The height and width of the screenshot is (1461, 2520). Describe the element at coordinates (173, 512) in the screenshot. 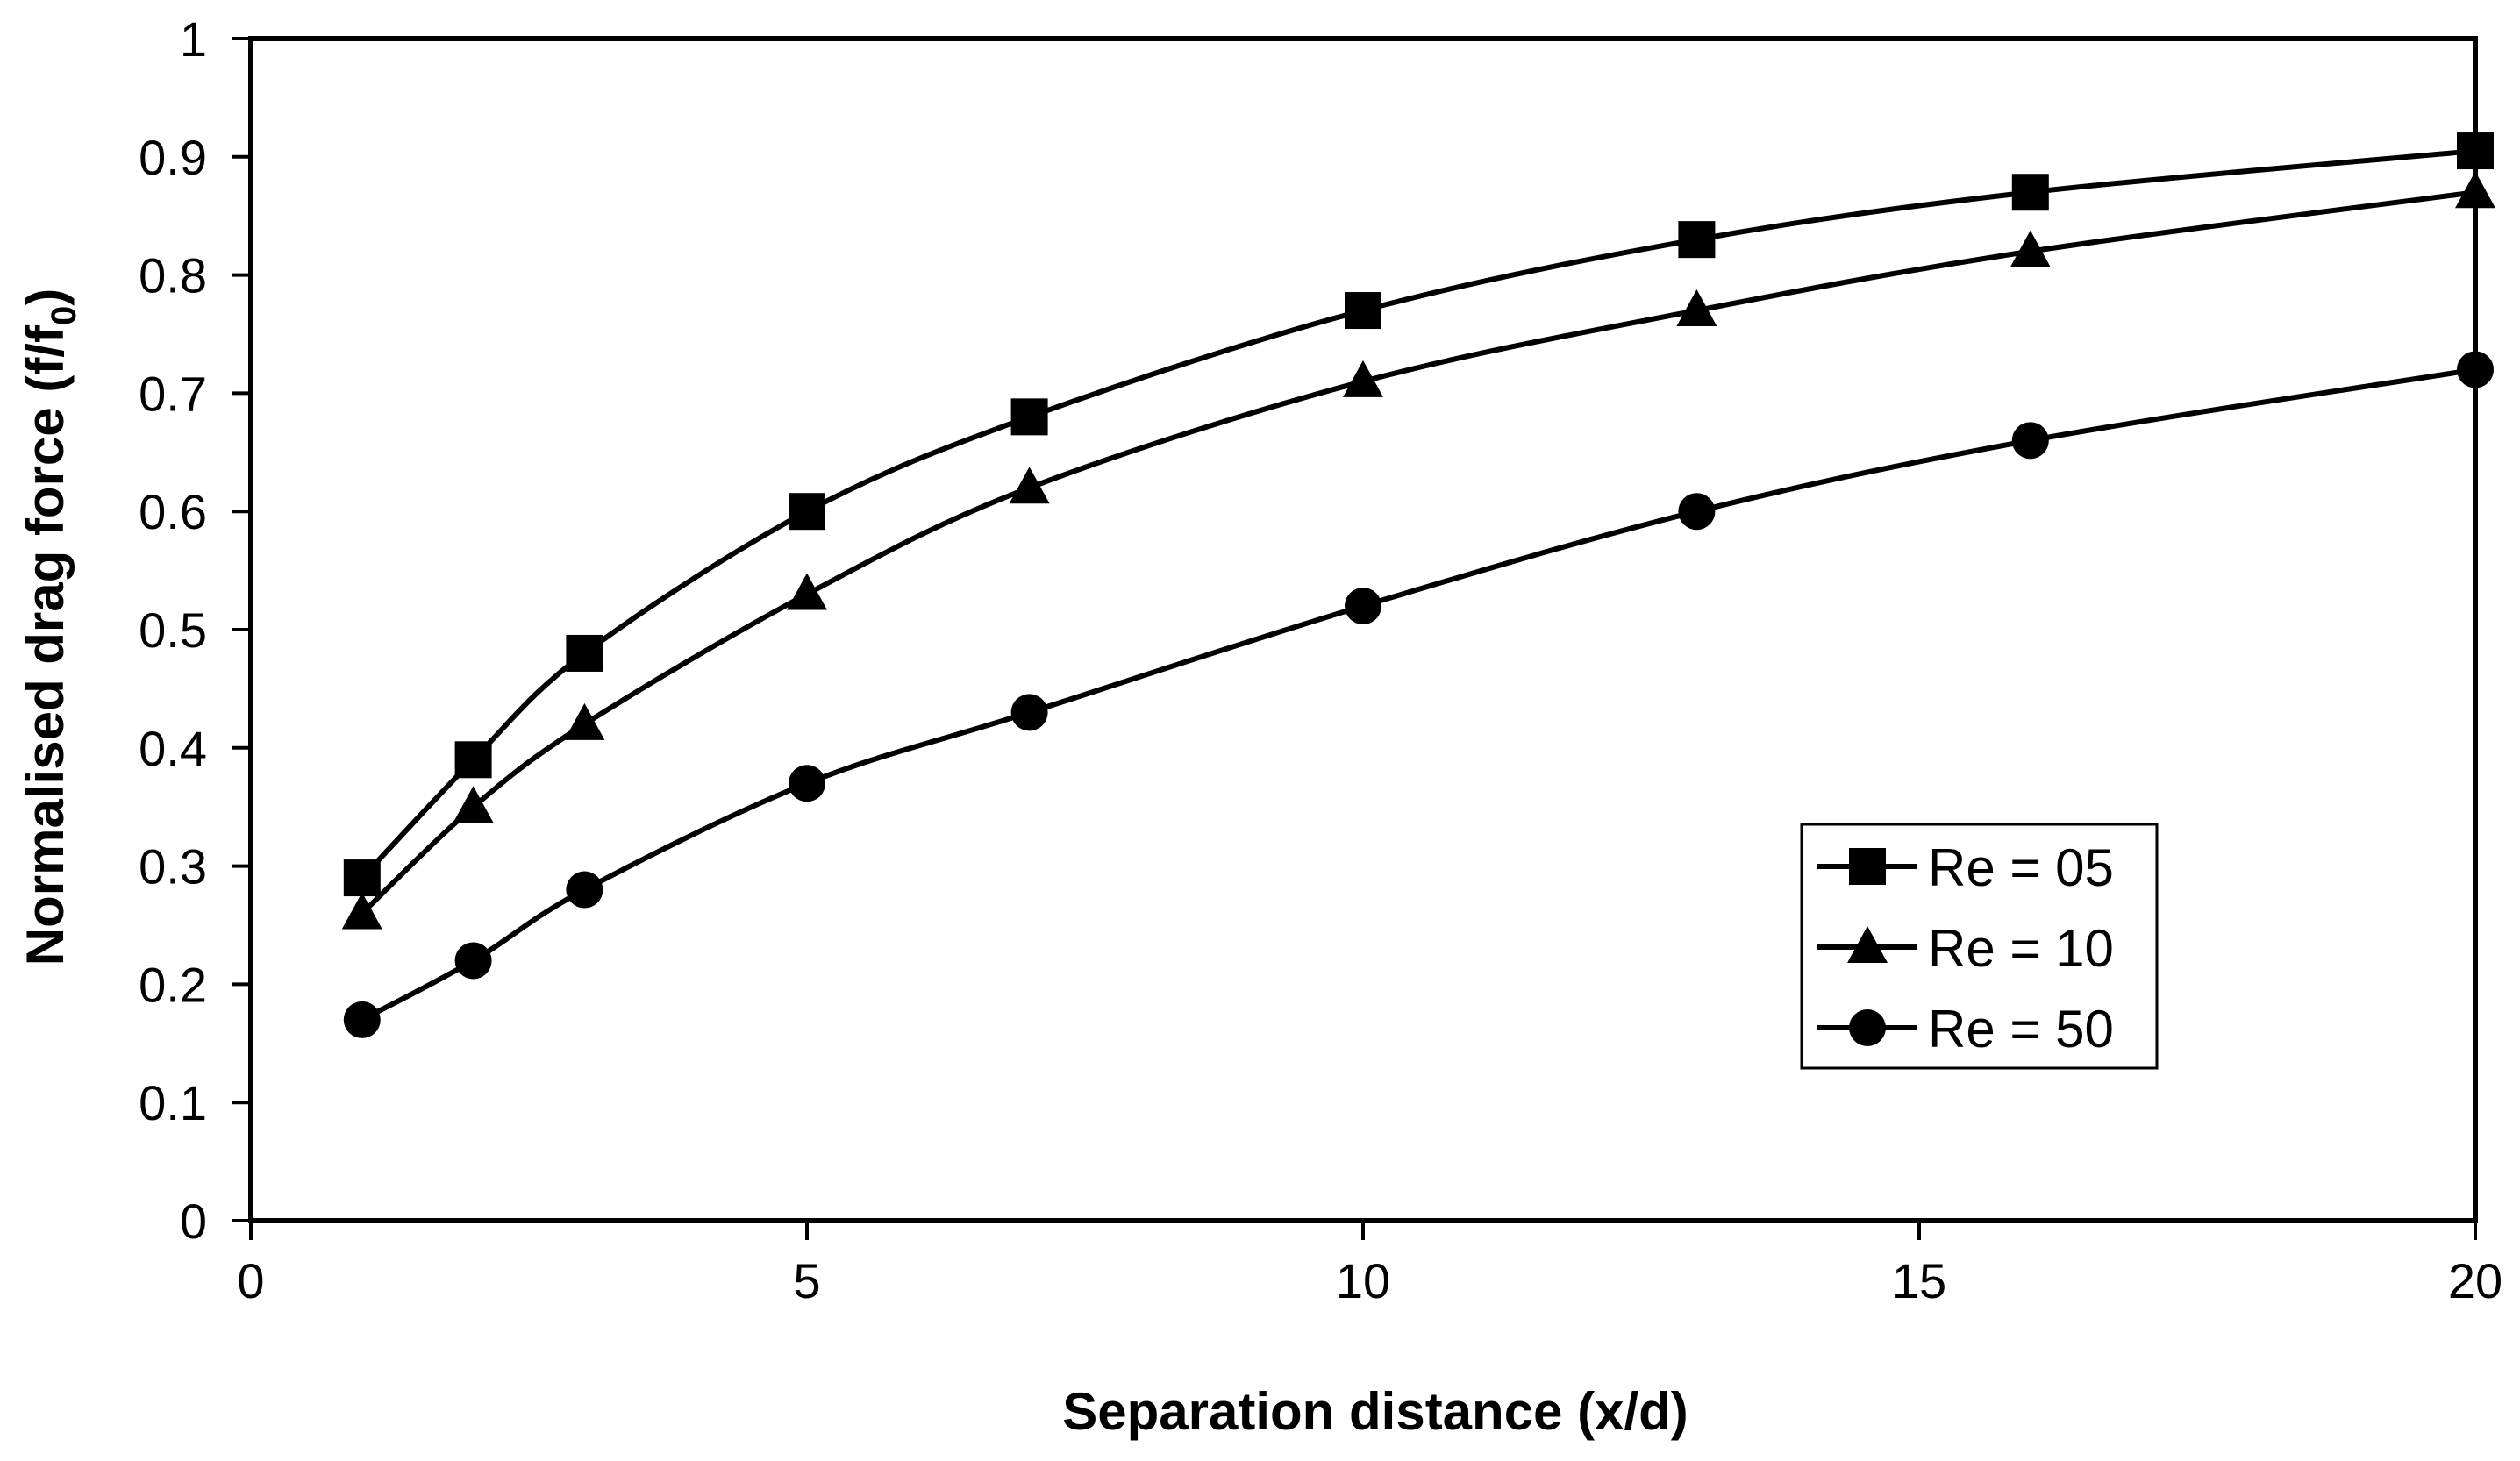

I see `y-tick-label: 0.6` at that location.